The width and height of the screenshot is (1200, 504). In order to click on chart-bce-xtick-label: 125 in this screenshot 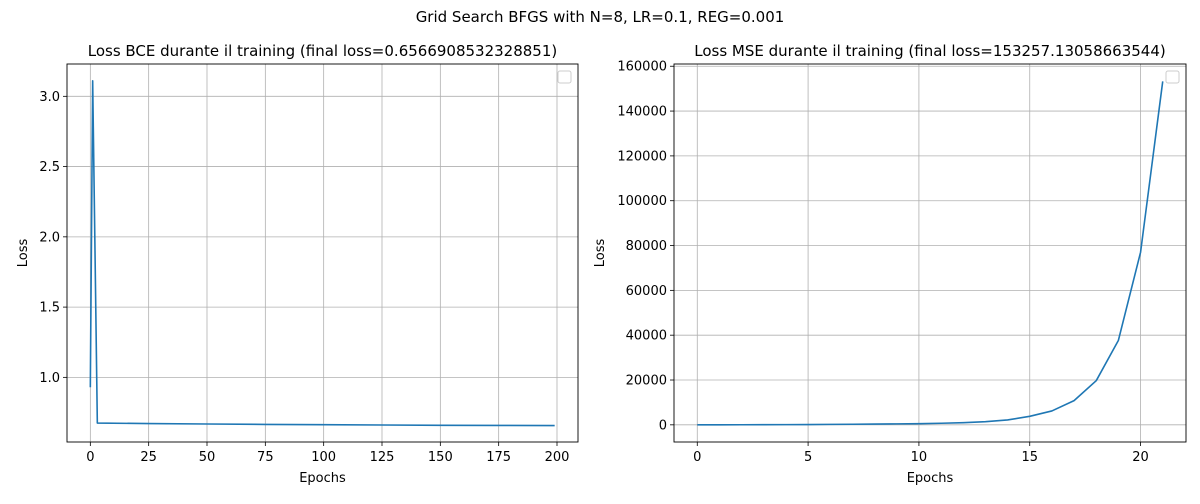, I will do `click(382, 457)`.